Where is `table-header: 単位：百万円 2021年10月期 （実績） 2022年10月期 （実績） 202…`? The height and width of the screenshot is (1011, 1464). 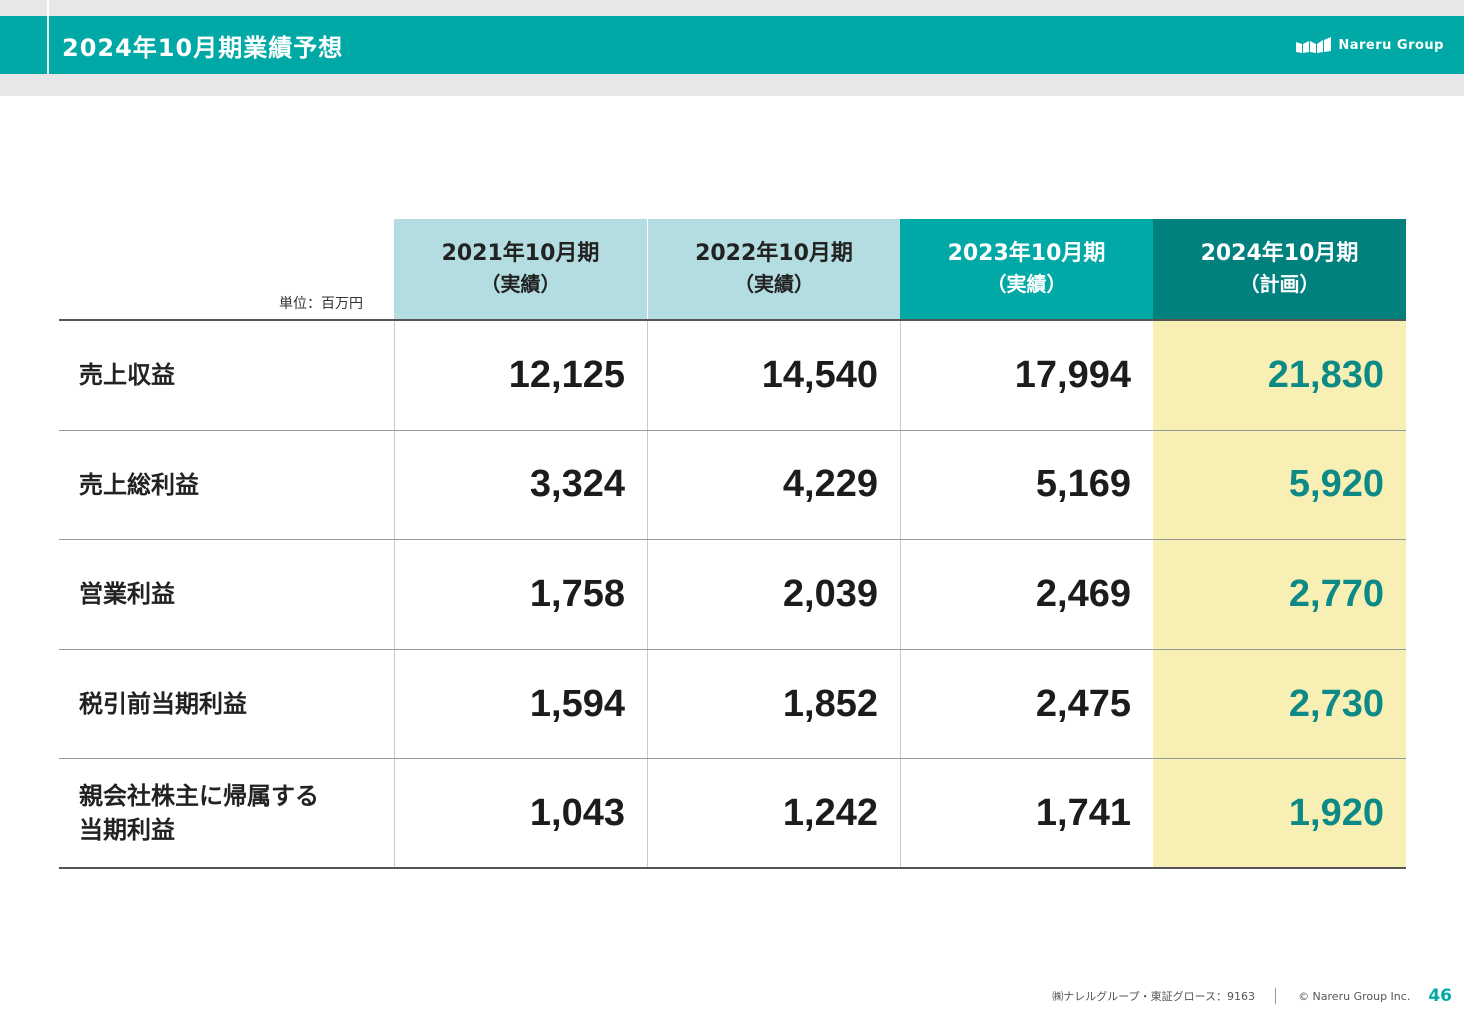 table-header: 単位：百万円 2021年10月期 （実績） 2022年10月期 （実績） 202… is located at coordinates (732, 270).